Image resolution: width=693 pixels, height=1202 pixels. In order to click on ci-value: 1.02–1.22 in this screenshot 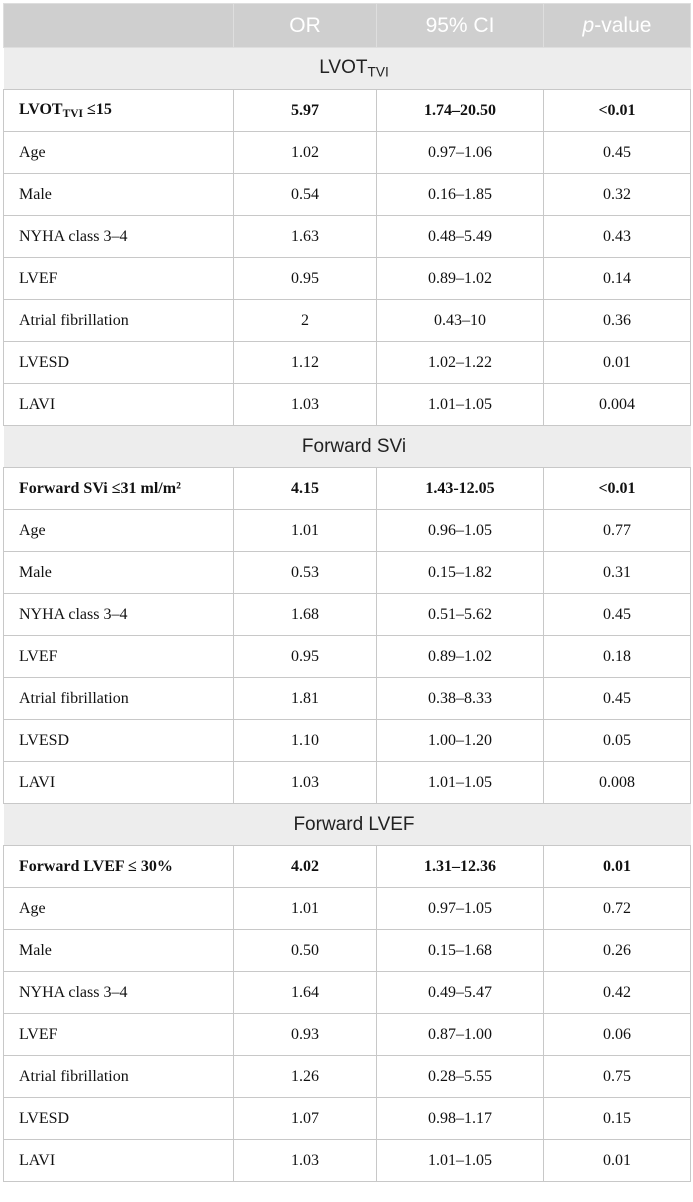, I will do `click(460, 362)`.